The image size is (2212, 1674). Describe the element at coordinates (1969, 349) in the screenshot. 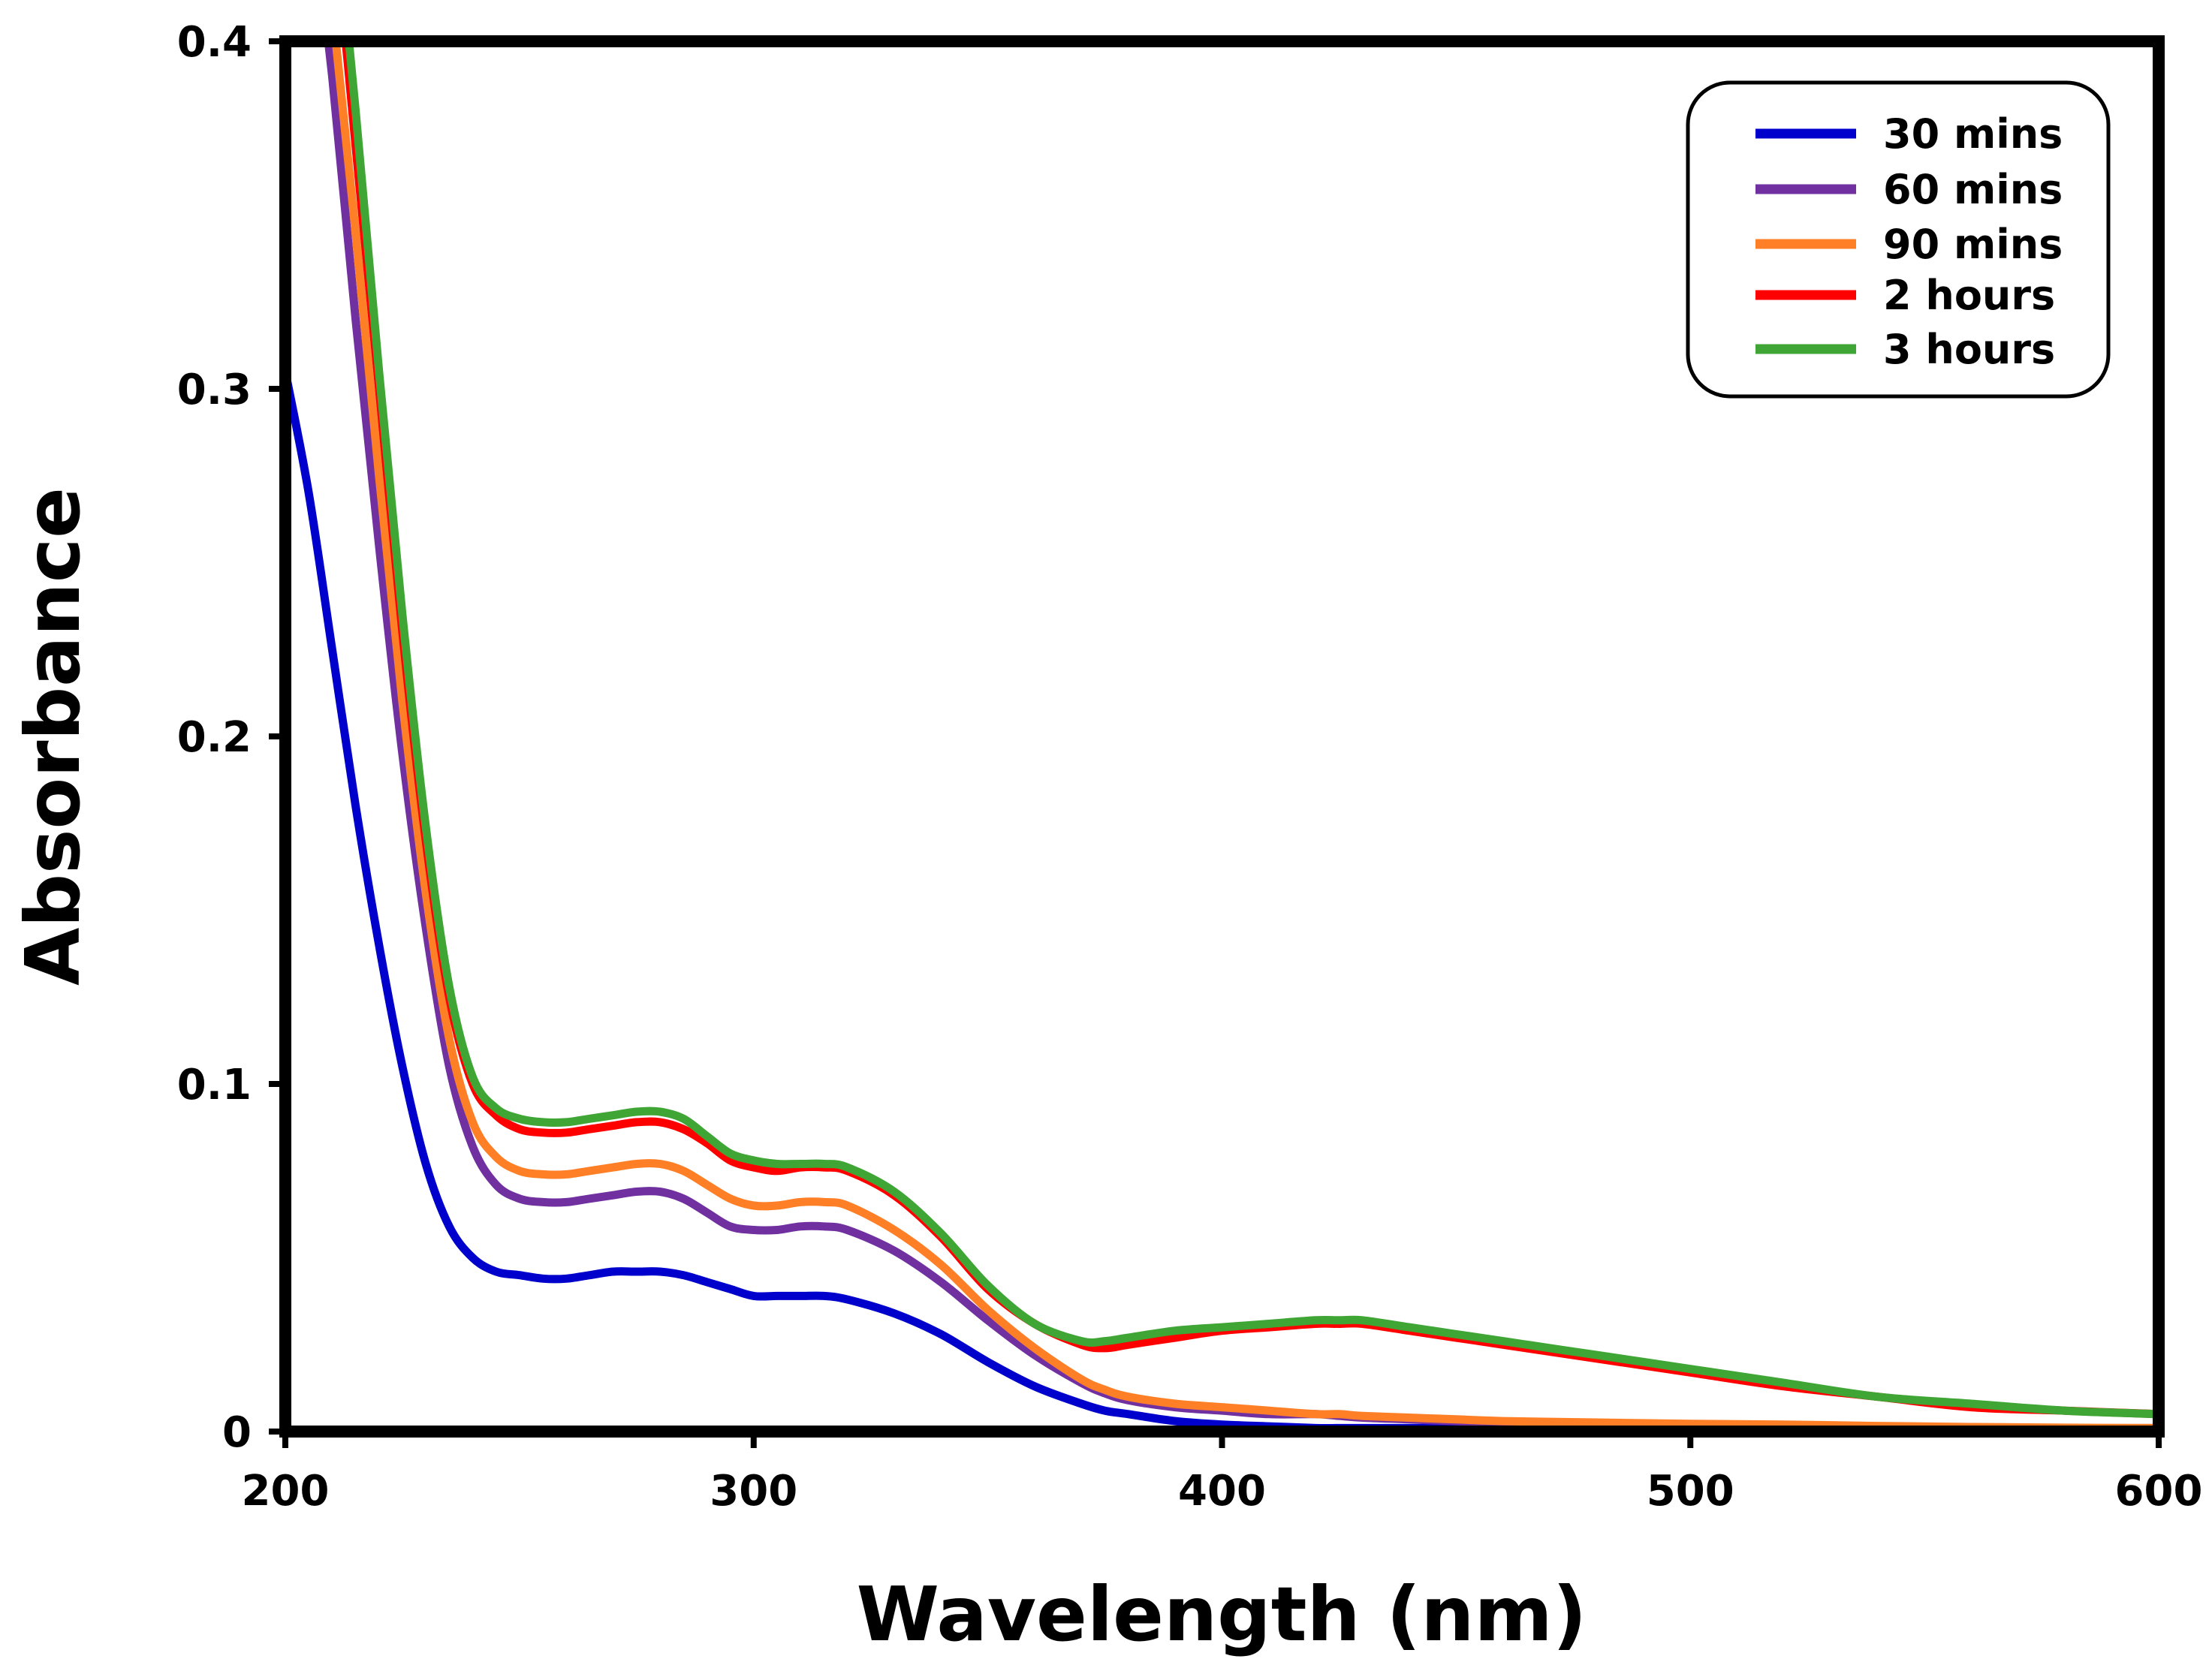

I see `legend-label-3-hours: 3 hours` at that location.